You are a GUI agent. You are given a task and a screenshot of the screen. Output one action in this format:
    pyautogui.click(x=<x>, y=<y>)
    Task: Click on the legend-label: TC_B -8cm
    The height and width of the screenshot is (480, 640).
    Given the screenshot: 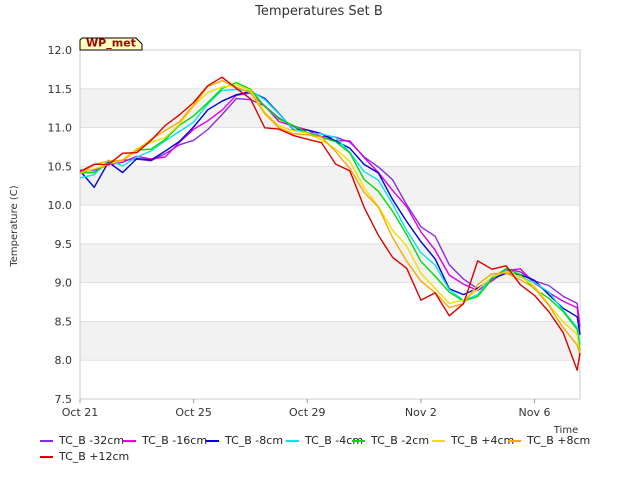 What is the action you would take?
    pyautogui.click(x=254, y=440)
    